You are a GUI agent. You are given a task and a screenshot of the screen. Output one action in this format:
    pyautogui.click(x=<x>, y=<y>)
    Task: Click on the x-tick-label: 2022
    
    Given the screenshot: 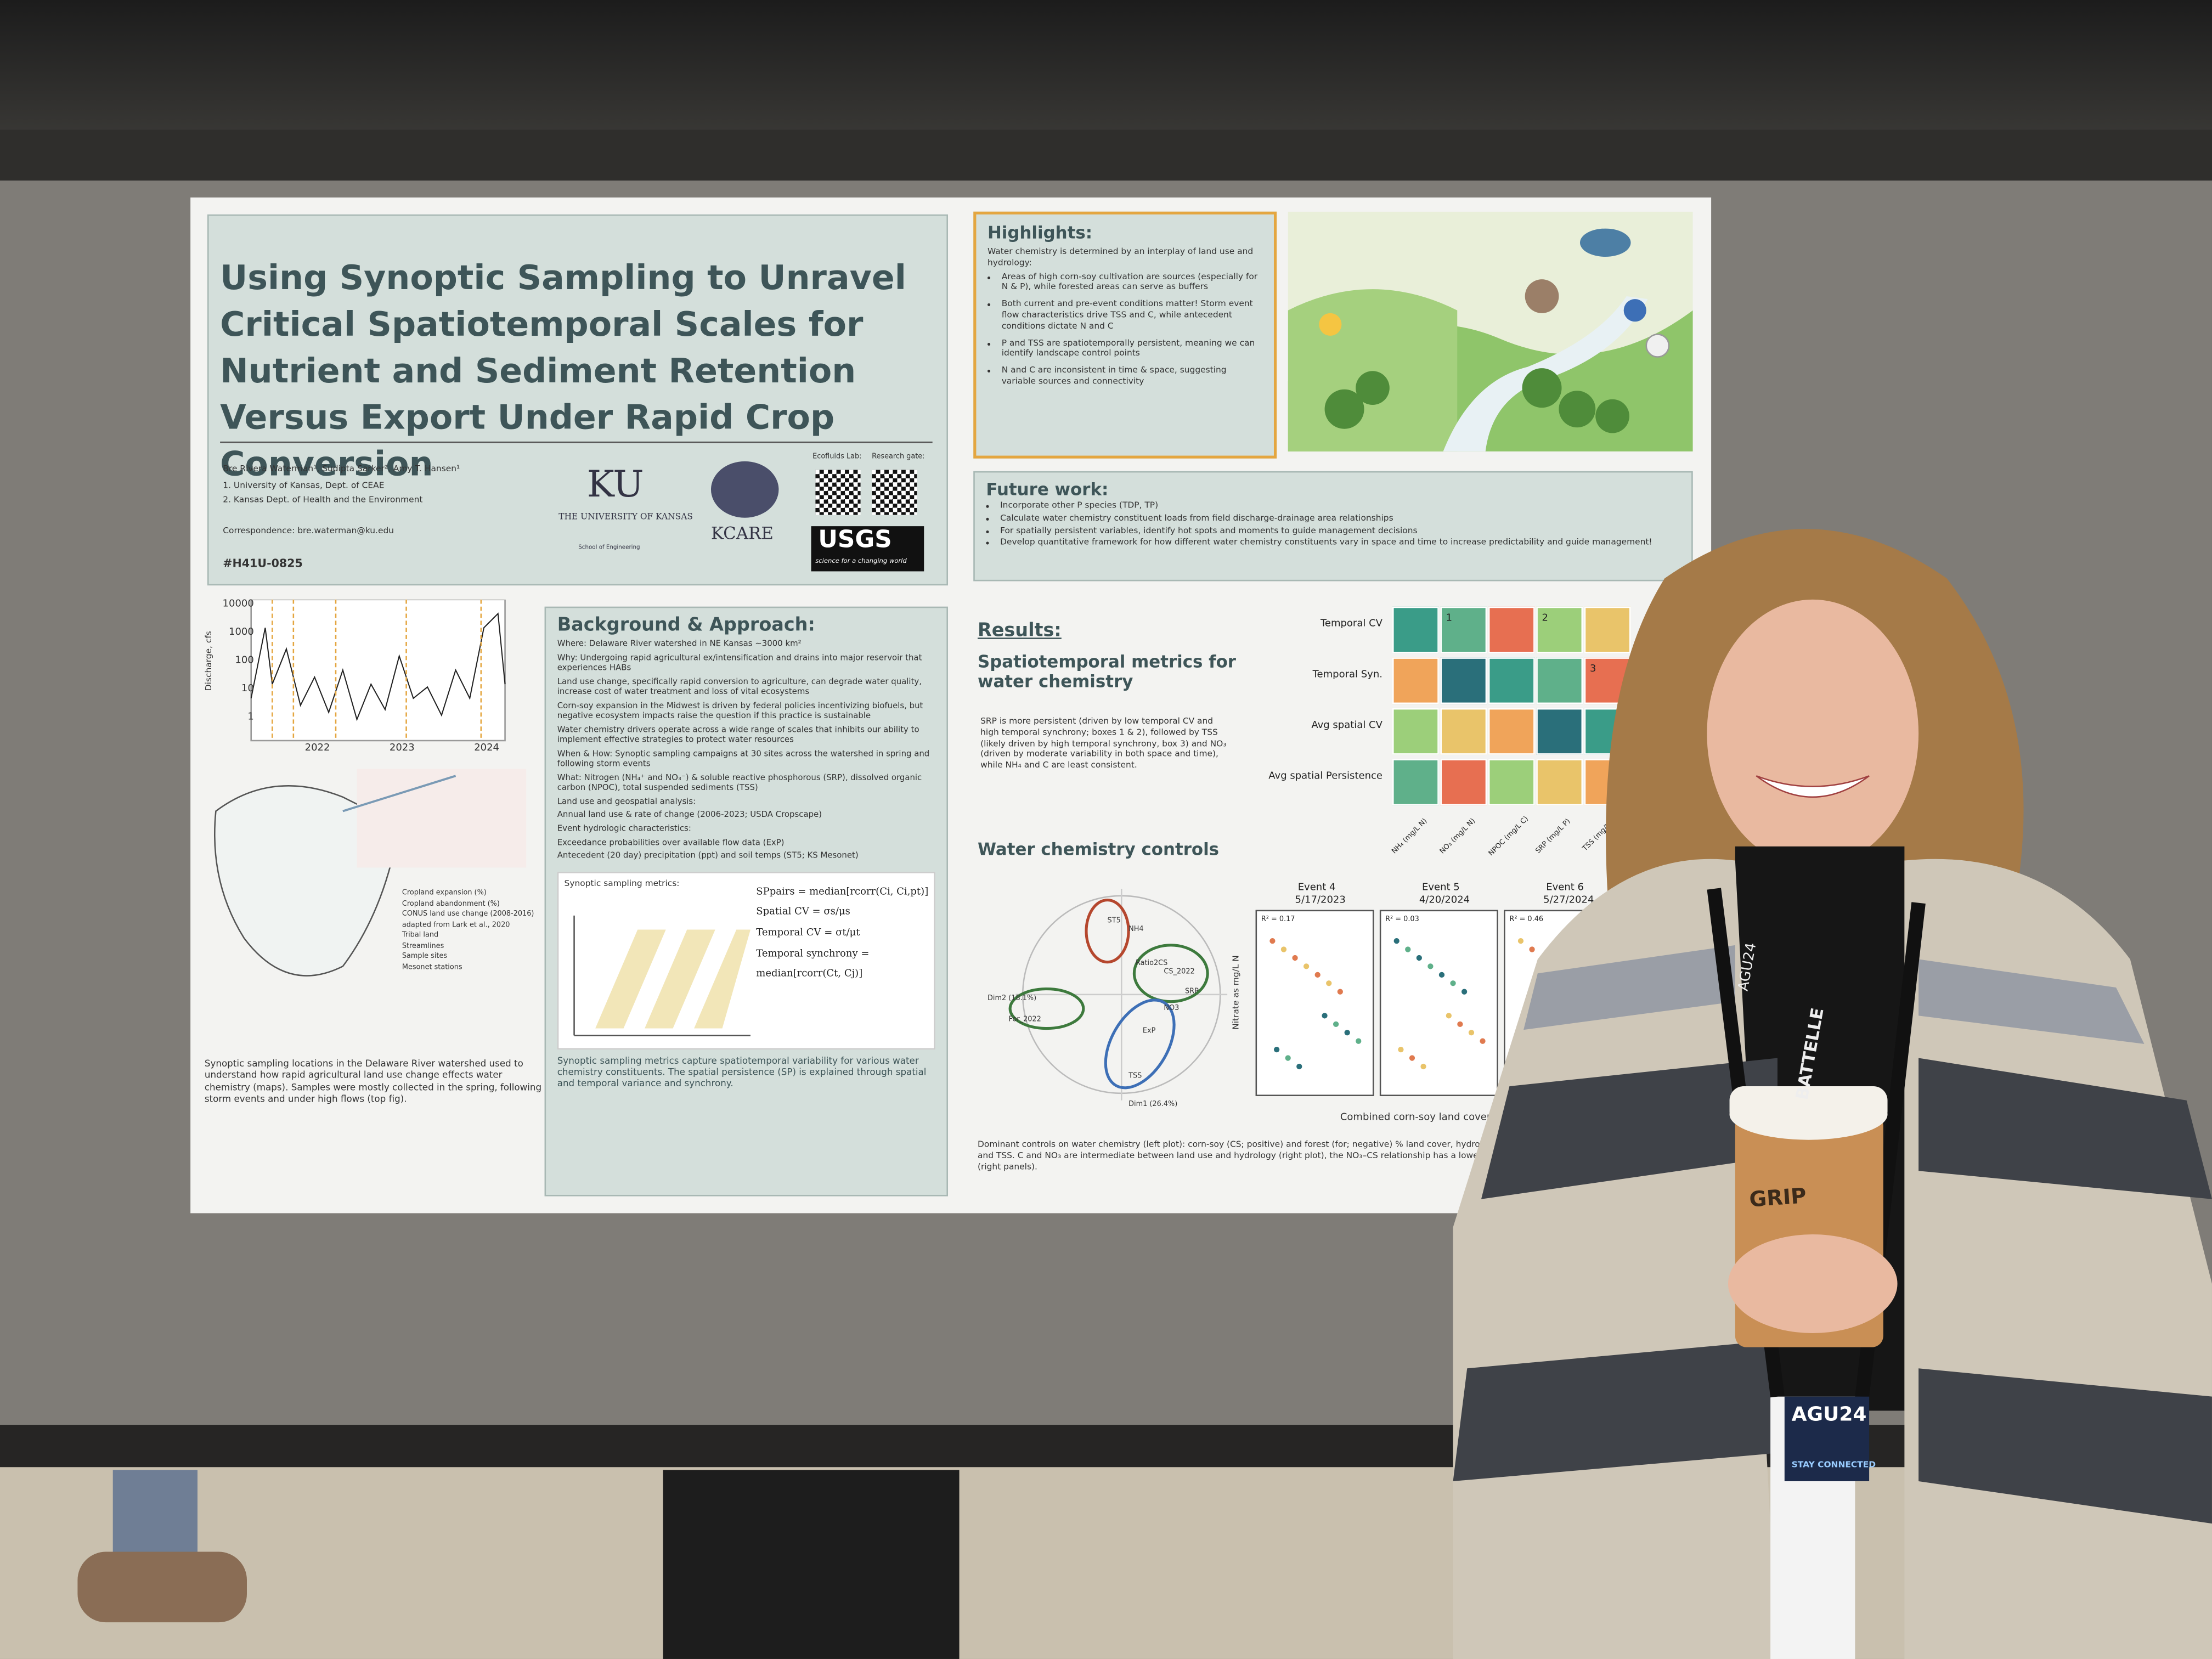 What is the action you would take?
    pyautogui.click(x=317, y=748)
    